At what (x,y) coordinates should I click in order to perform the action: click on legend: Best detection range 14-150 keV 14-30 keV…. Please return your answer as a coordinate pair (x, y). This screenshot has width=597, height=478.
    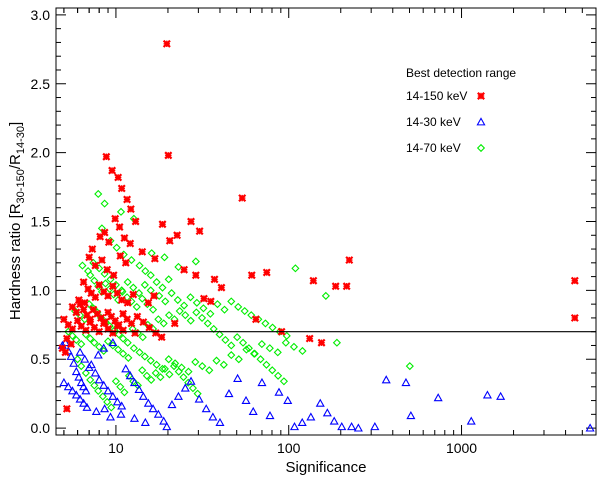
    Looking at the image, I should click on (461, 110).